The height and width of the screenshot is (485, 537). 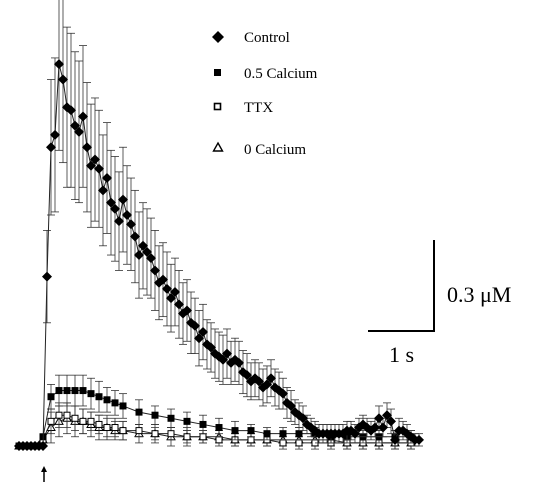 What do you see at coordinates (267, 38) in the screenshot?
I see `legend-label-control: Control` at bounding box center [267, 38].